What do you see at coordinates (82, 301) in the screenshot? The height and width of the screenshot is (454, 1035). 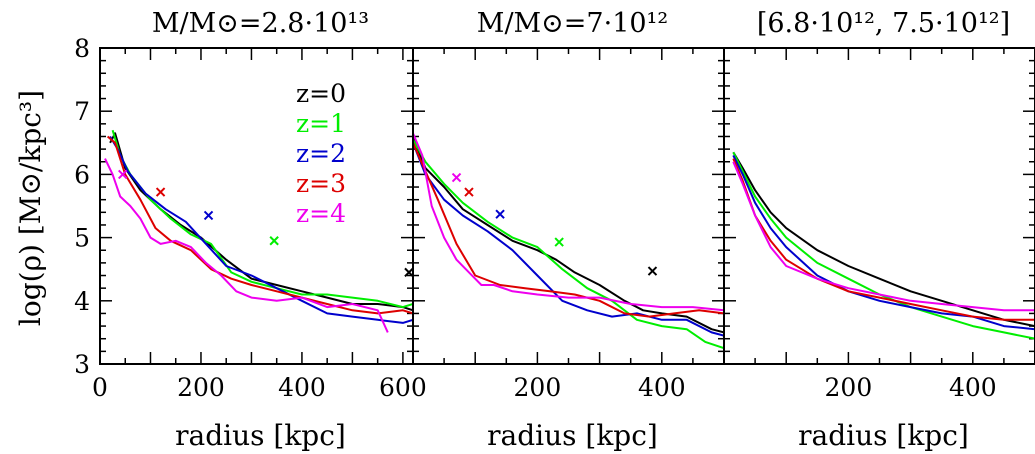 I see `y-tick-label: 4` at bounding box center [82, 301].